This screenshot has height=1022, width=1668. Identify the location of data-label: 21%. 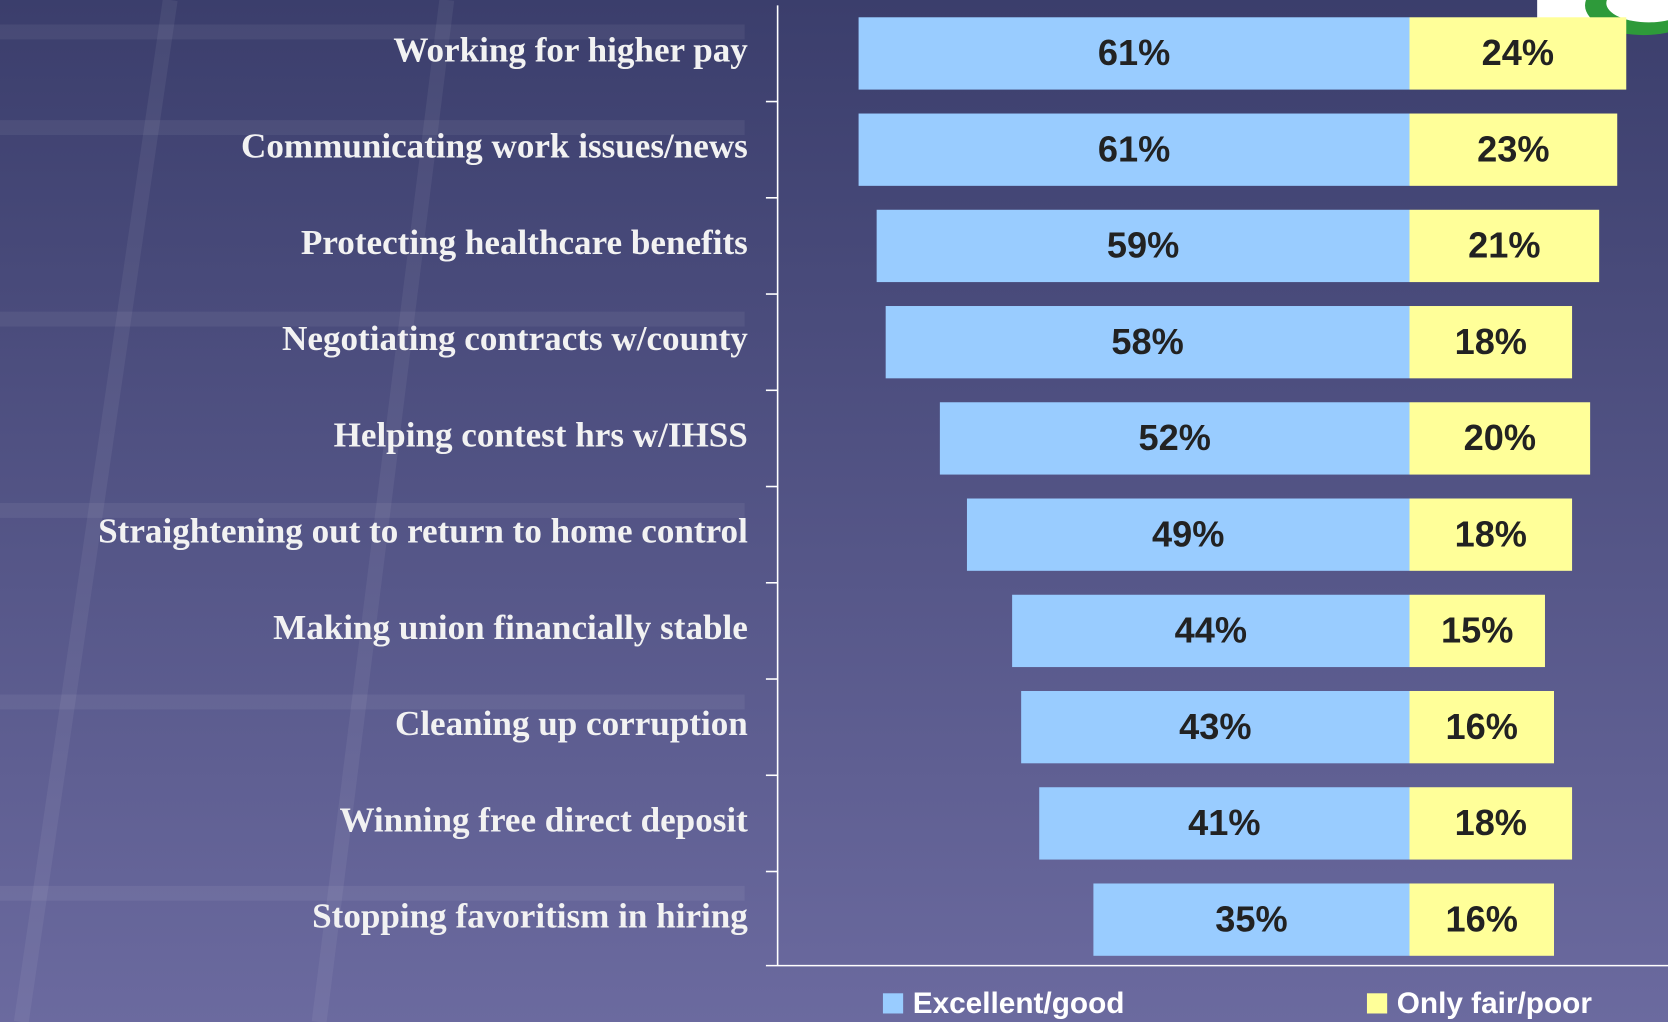
(1504, 245).